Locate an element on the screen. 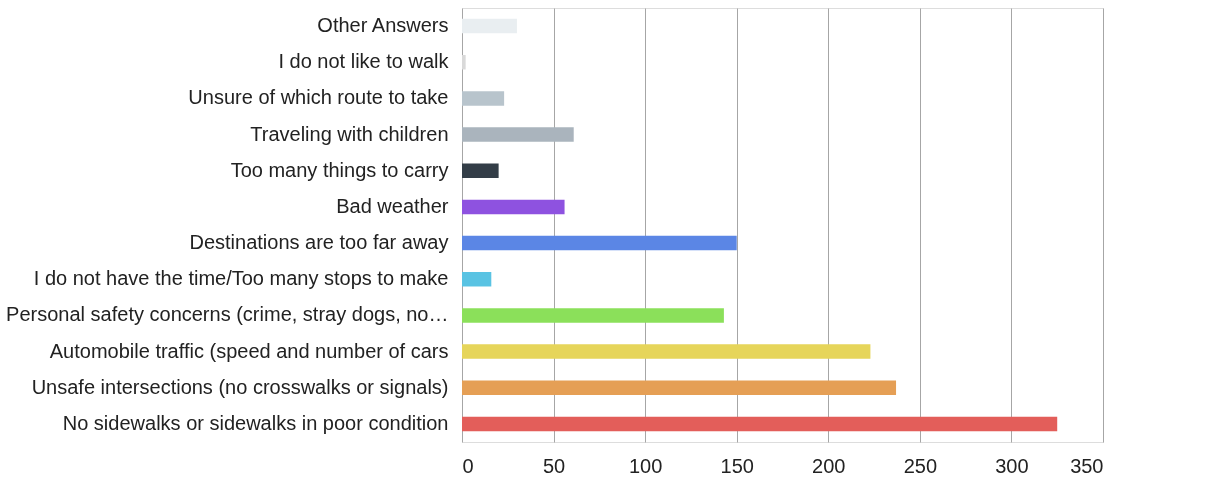 This screenshot has width=1212, height=491. x-tick-label: 0 is located at coordinates (468, 465).